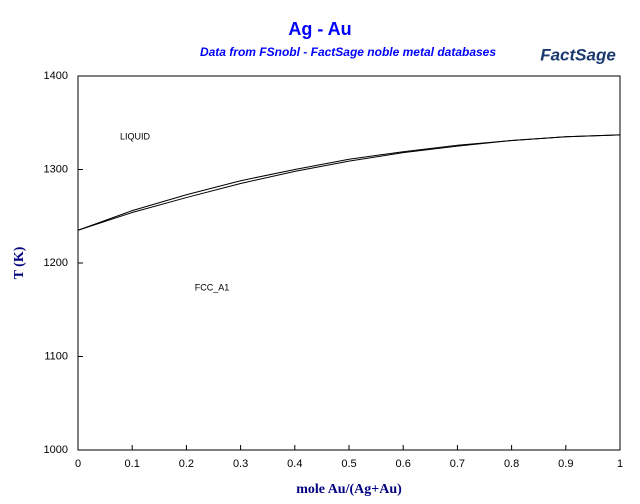 The height and width of the screenshot is (504, 640). What do you see at coordinates (403, 464) in the screenshot?
I see `x-tick-label: 0.6` at bounding box center [403, 464].